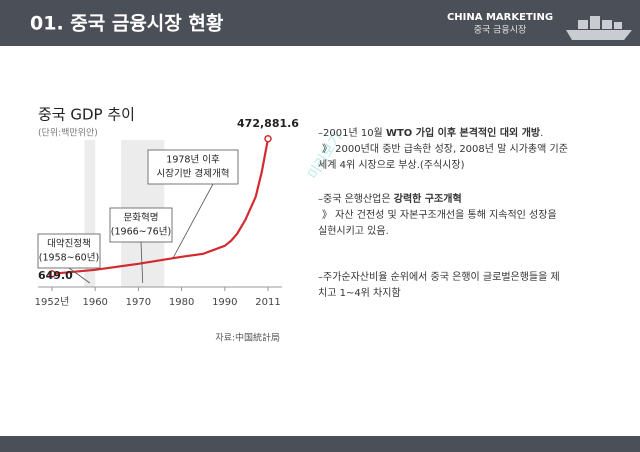  What do you see at coordinates (181, 302) in the screenshot?
I see `x-tick-label: 1980` at bounding box center [181, 302].